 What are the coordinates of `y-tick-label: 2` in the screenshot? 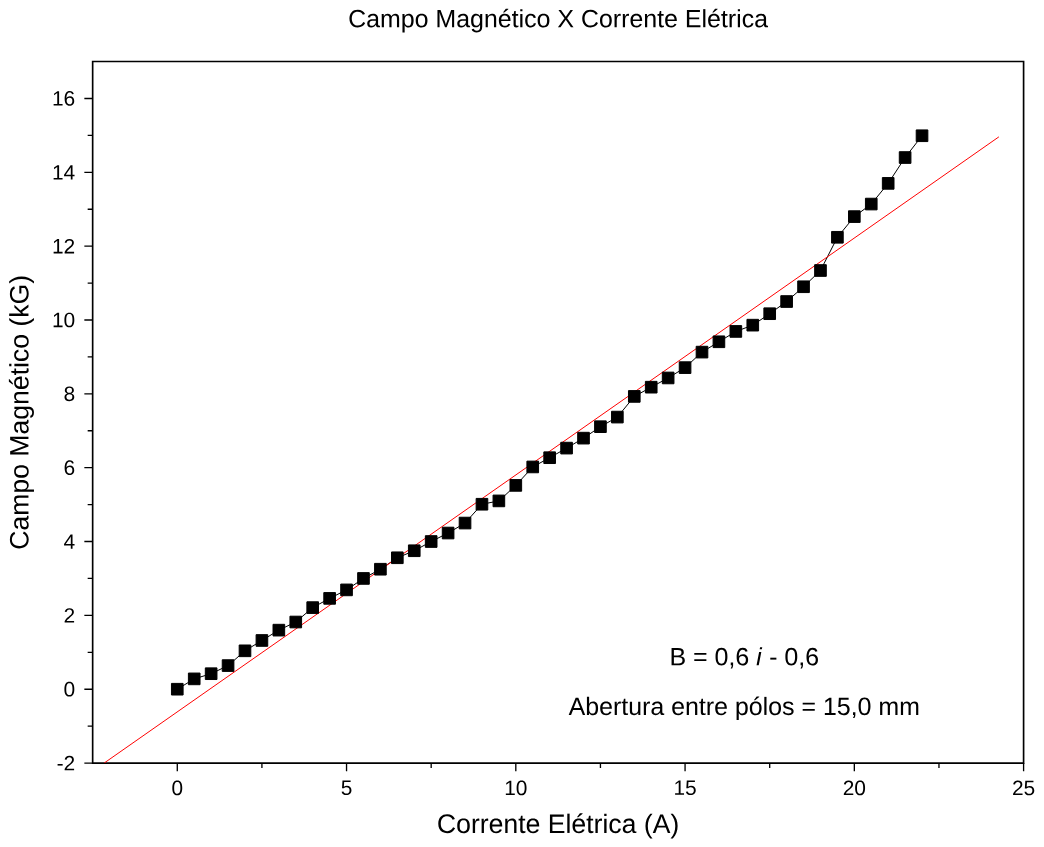 It's located at (69, 615).